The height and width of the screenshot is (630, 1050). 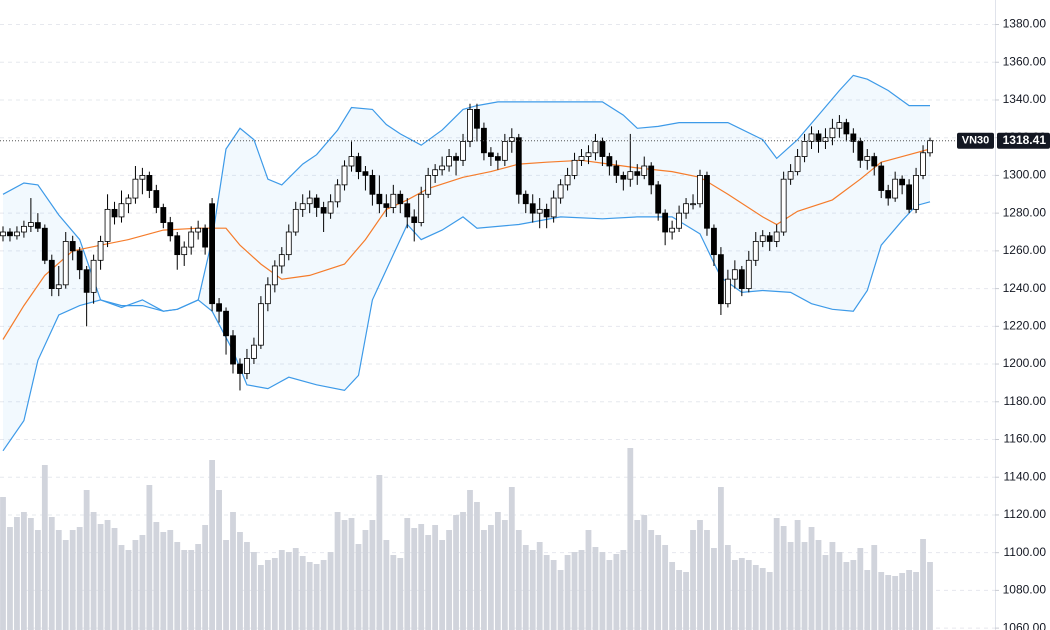 I want to click on y-tick-label: 1100.00, so click(x=1025, y=552).